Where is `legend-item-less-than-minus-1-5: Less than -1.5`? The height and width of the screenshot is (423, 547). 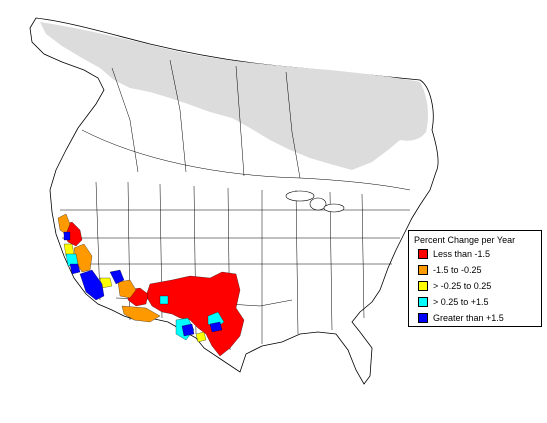
legend-item-less-than-minus-1-5: Less than -1.5 is located at coordinates (454, 254).